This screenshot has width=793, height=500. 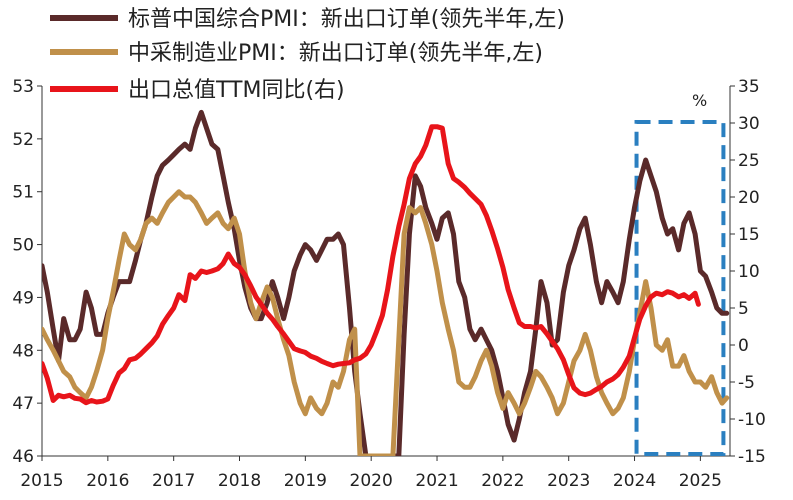 I want to click on x-tick-label: 2017, so click(x=173, y=481).